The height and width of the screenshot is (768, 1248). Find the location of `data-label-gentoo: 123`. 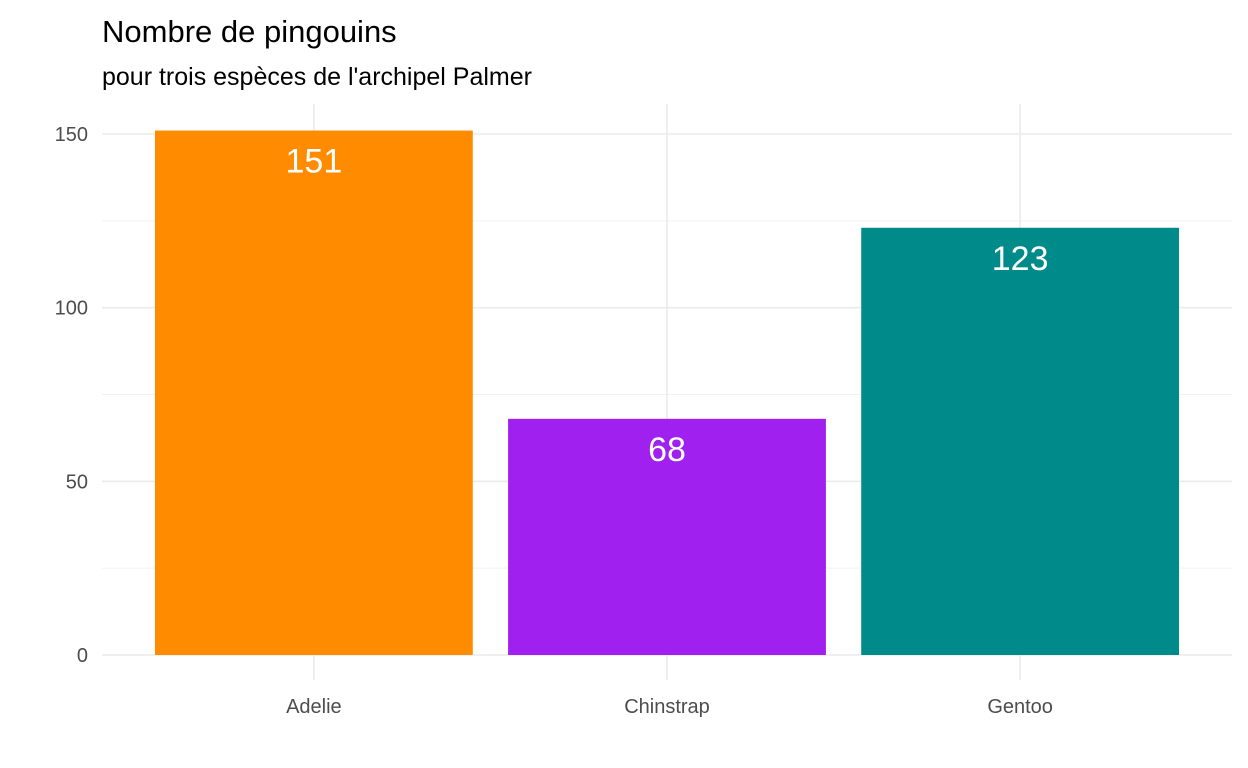

data-label-gentoo: 123 is located at coordinates (1020, 259).